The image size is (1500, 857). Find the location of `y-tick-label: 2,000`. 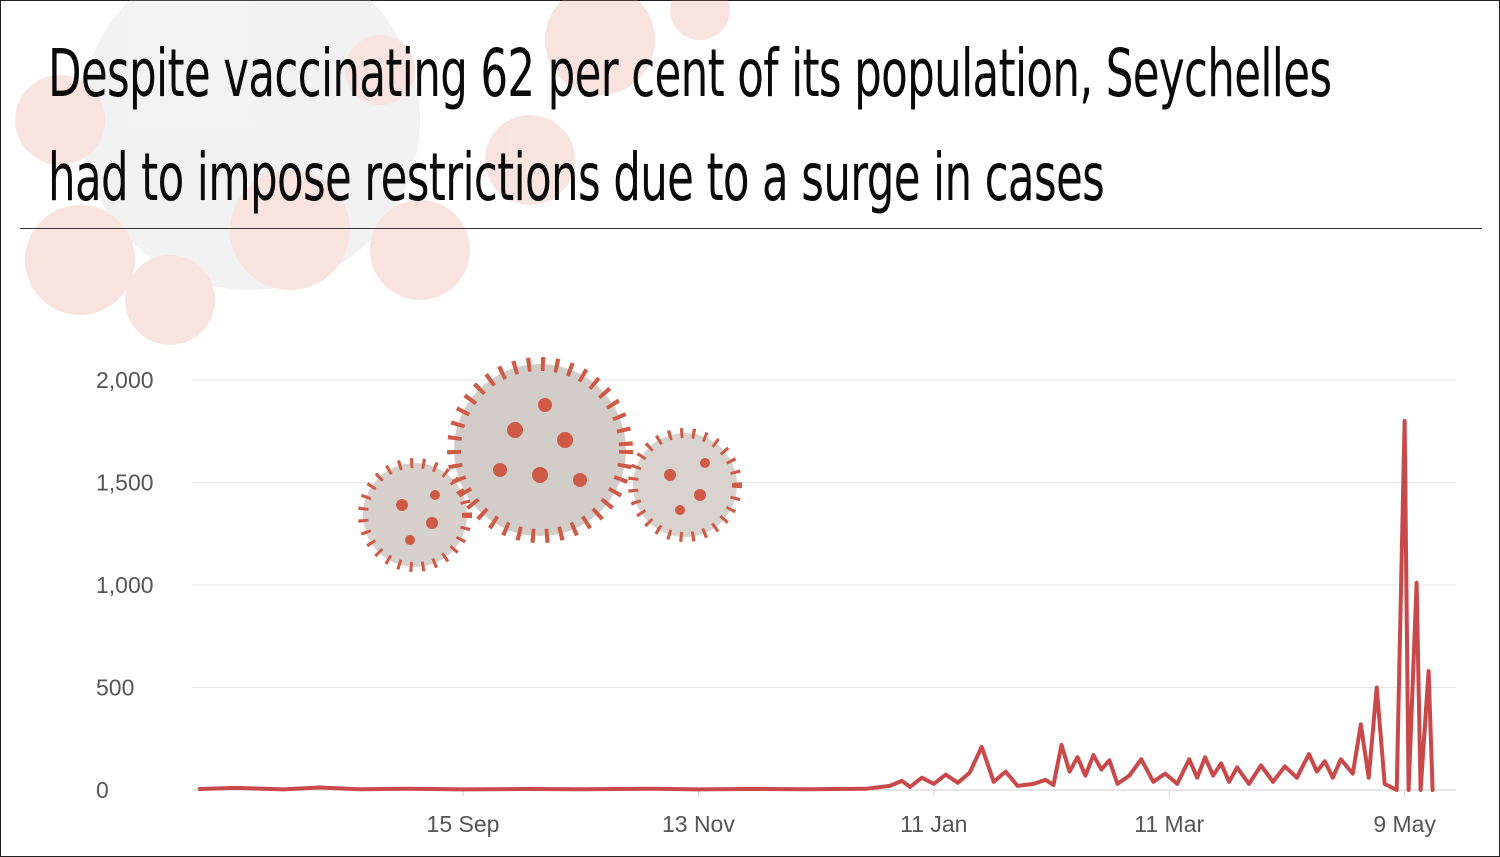

y-tick-label: 2,000 is located at coordinates (125, 380).